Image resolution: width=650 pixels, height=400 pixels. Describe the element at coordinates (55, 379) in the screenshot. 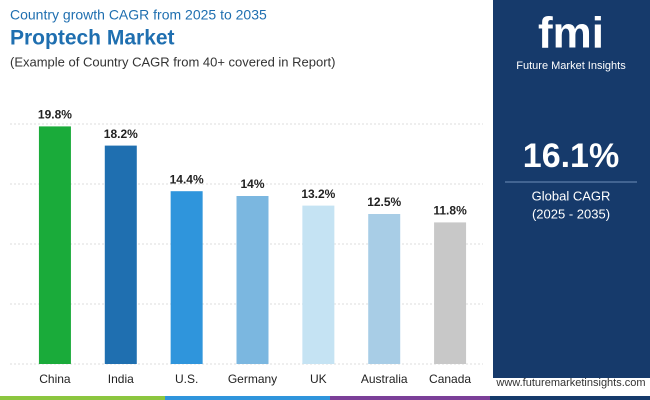

I see `x-tick-label: China` at that location.